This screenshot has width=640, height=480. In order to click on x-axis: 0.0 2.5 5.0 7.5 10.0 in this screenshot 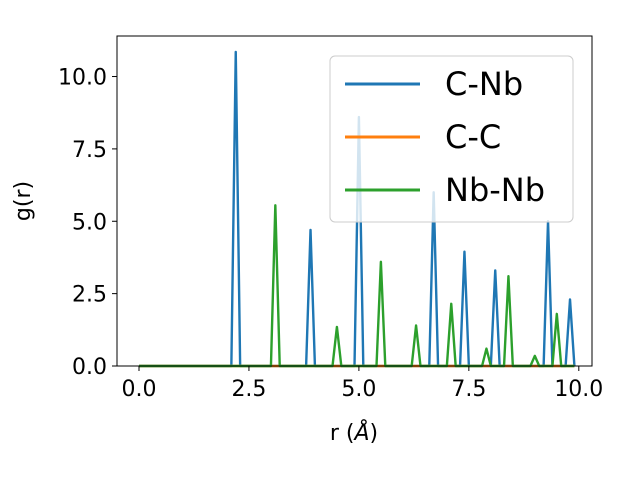, I will do `click(362, 384)`.